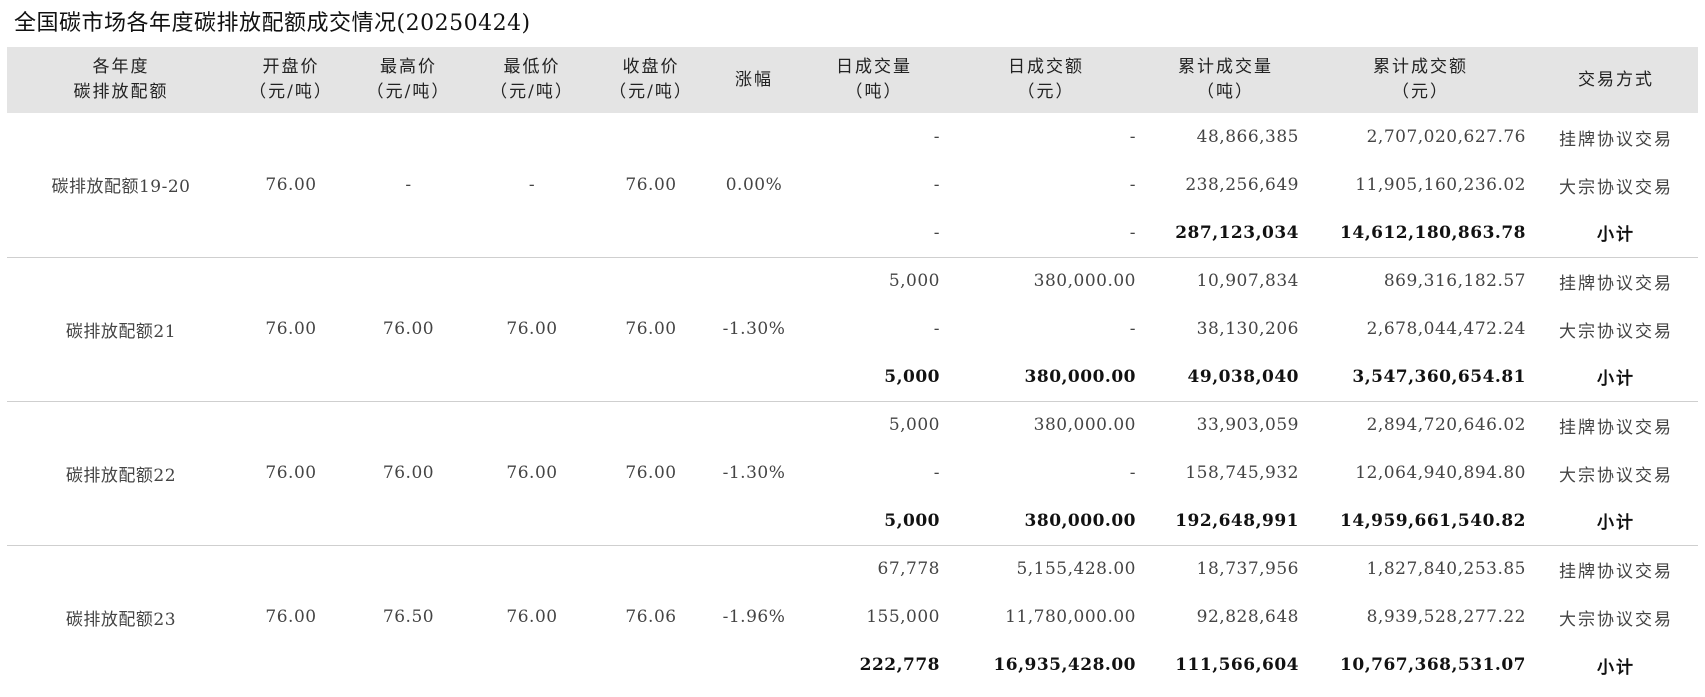  I want to click on cum-amount: 14,959,661,540.82, so click(1433, 520).